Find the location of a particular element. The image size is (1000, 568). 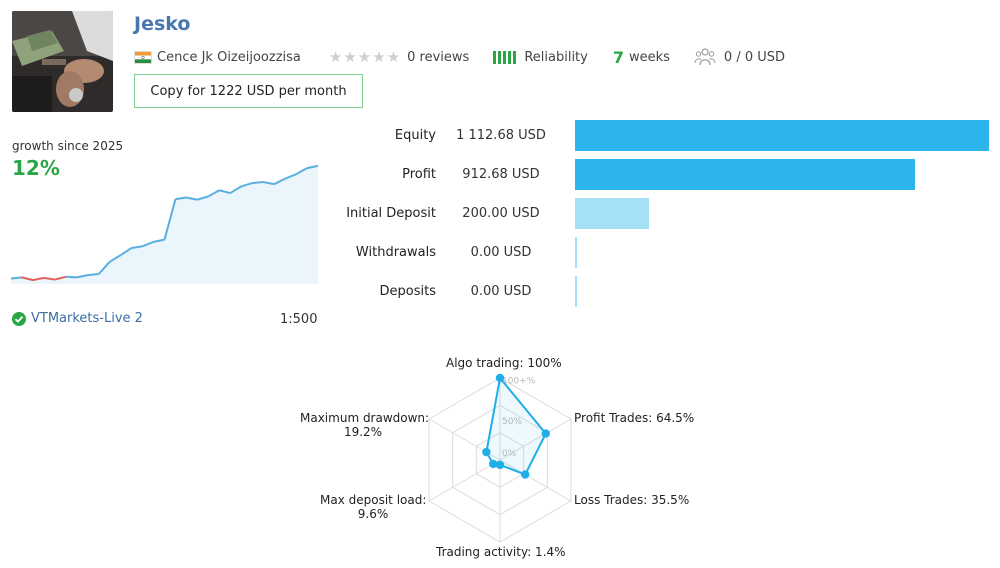

radar-axis-label-line: Profit Trades: 64.5% is located at coordinates (634, 418).